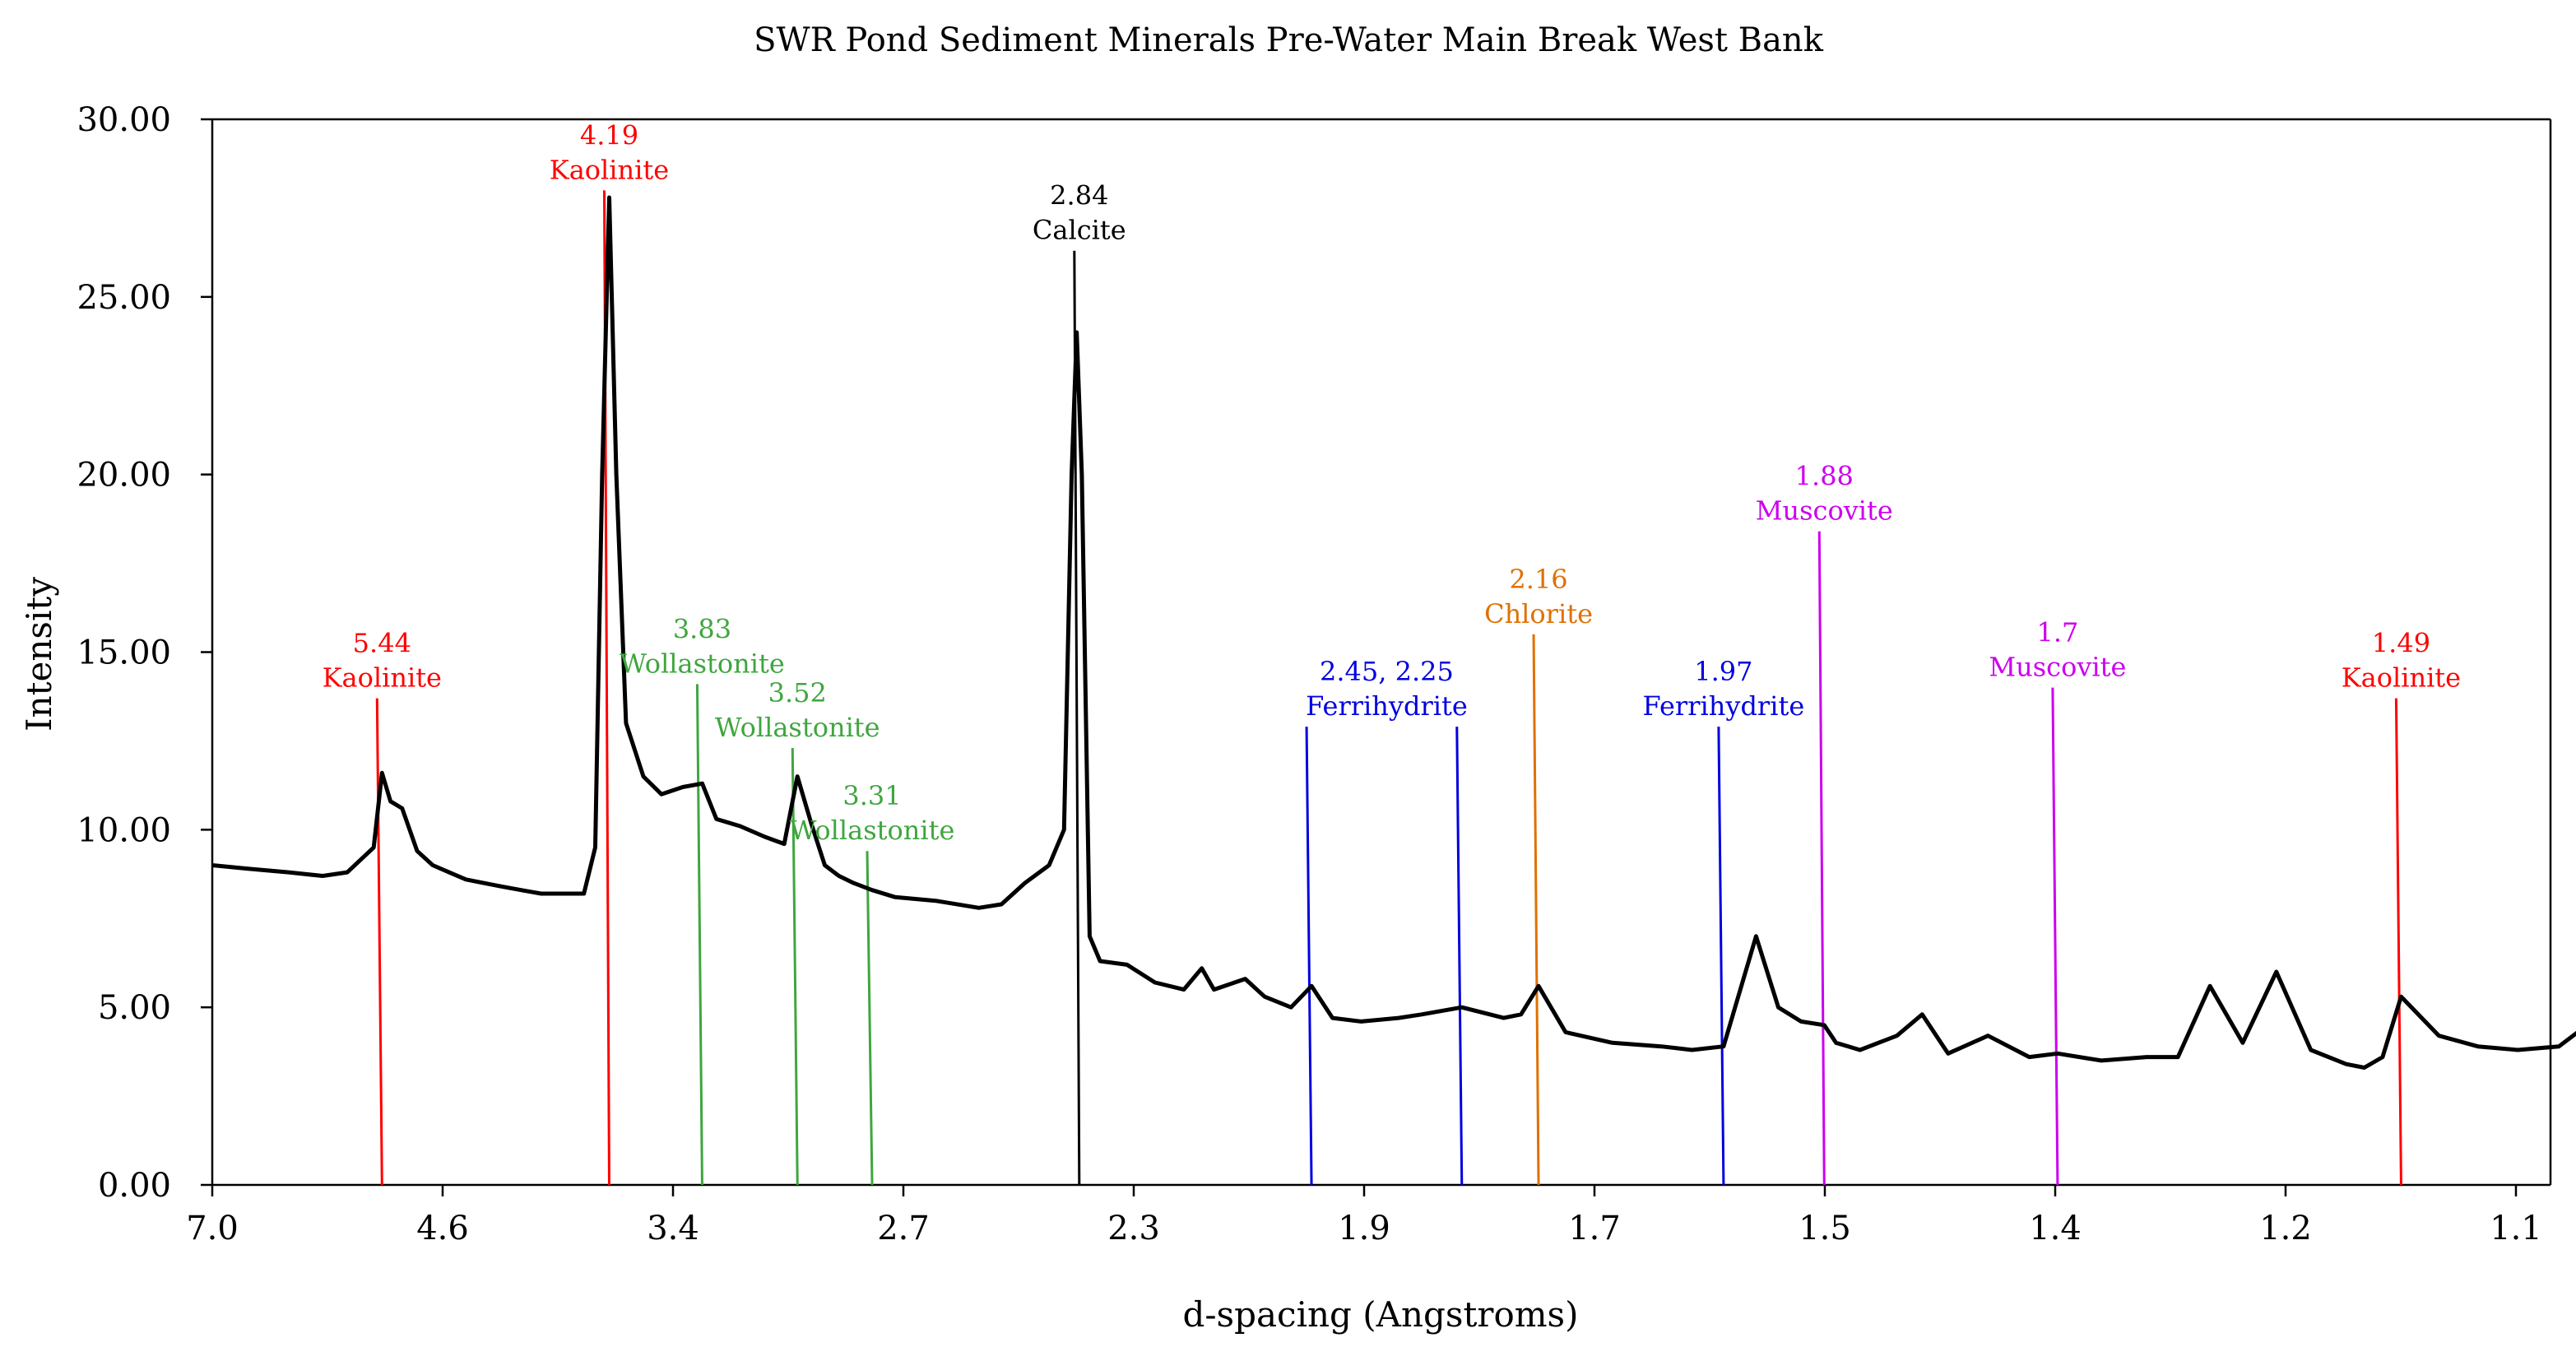 The height and width of the screenshot is (1361, 2576). I want to click on y-axis-label: Intensity, so click(39, 654).